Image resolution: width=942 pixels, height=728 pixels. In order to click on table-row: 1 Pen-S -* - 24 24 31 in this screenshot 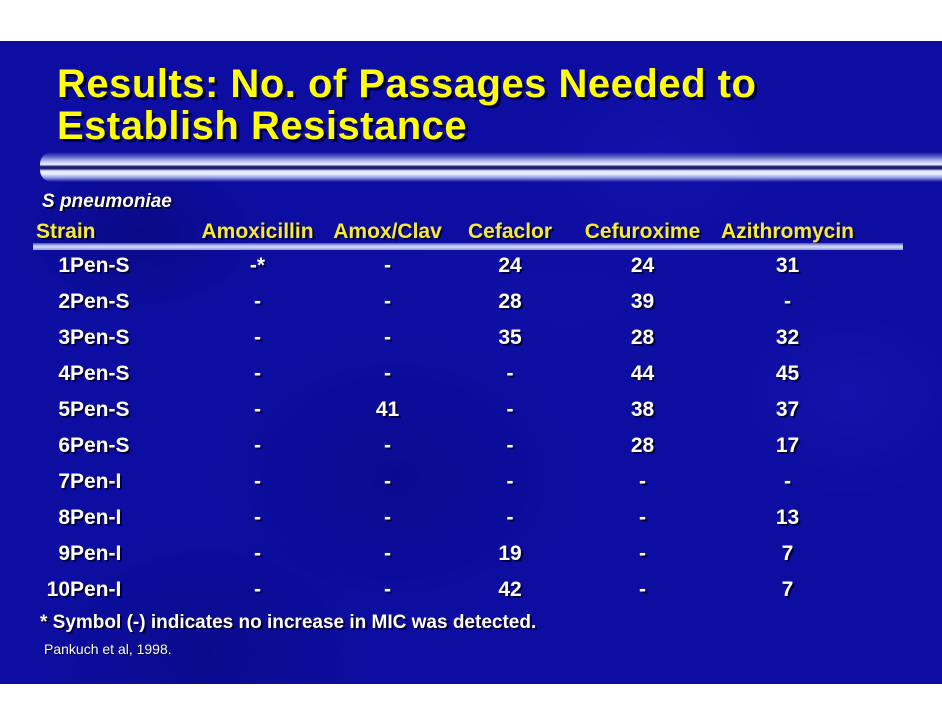, I will do `click(448, 266)`.